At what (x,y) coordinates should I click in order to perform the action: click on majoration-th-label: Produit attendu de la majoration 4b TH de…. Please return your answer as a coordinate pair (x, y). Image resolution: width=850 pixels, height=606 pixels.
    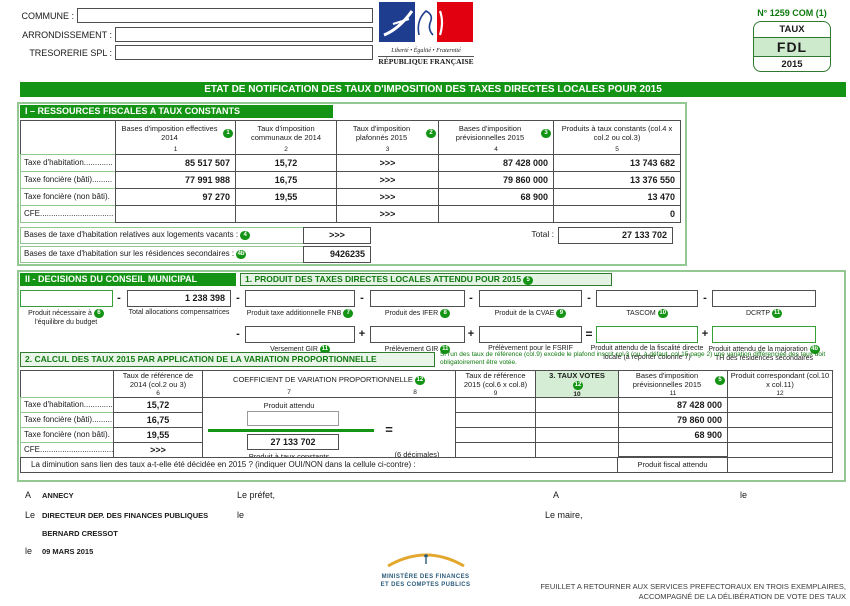
    Looking at the image, I should click on (764, 353).